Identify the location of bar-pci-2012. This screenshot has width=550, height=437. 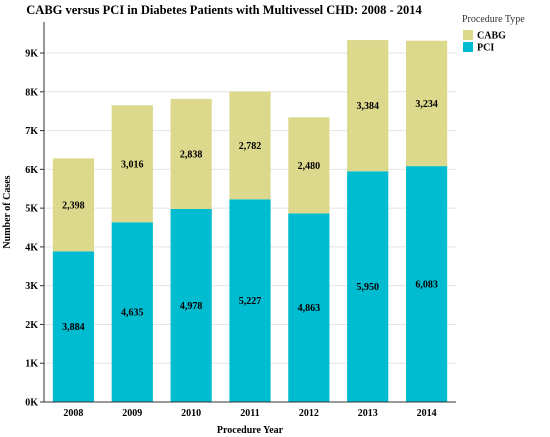
(309, 307).